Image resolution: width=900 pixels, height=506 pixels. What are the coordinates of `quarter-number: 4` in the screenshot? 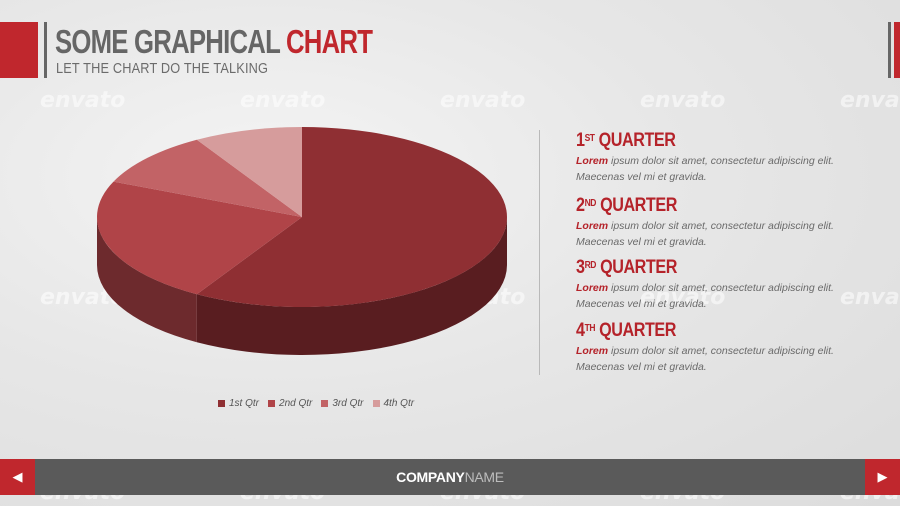 It's located at (580, 330).